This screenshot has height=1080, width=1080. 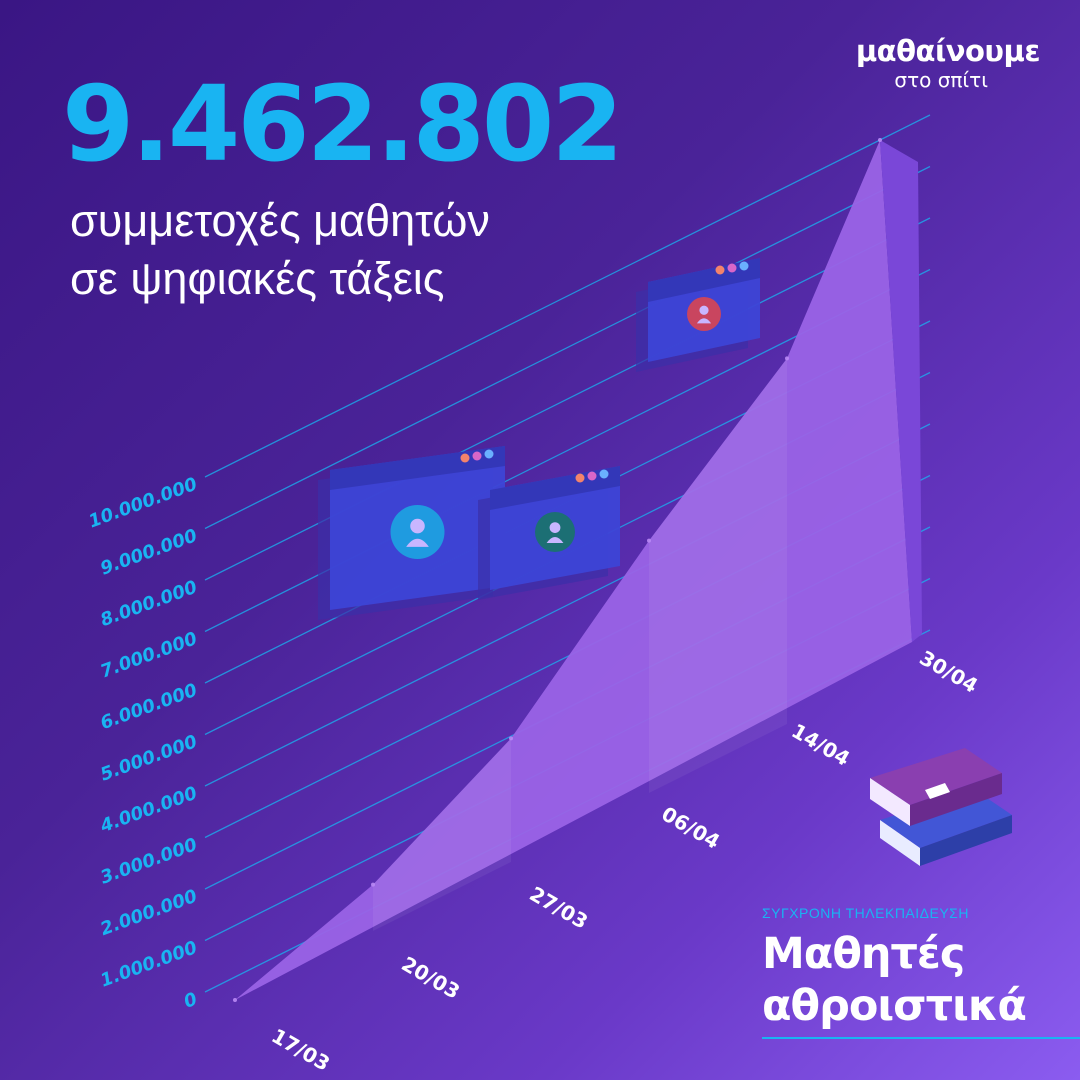 I want to click on y-tick-label: 4.000.000, so click(x=148, y=810).